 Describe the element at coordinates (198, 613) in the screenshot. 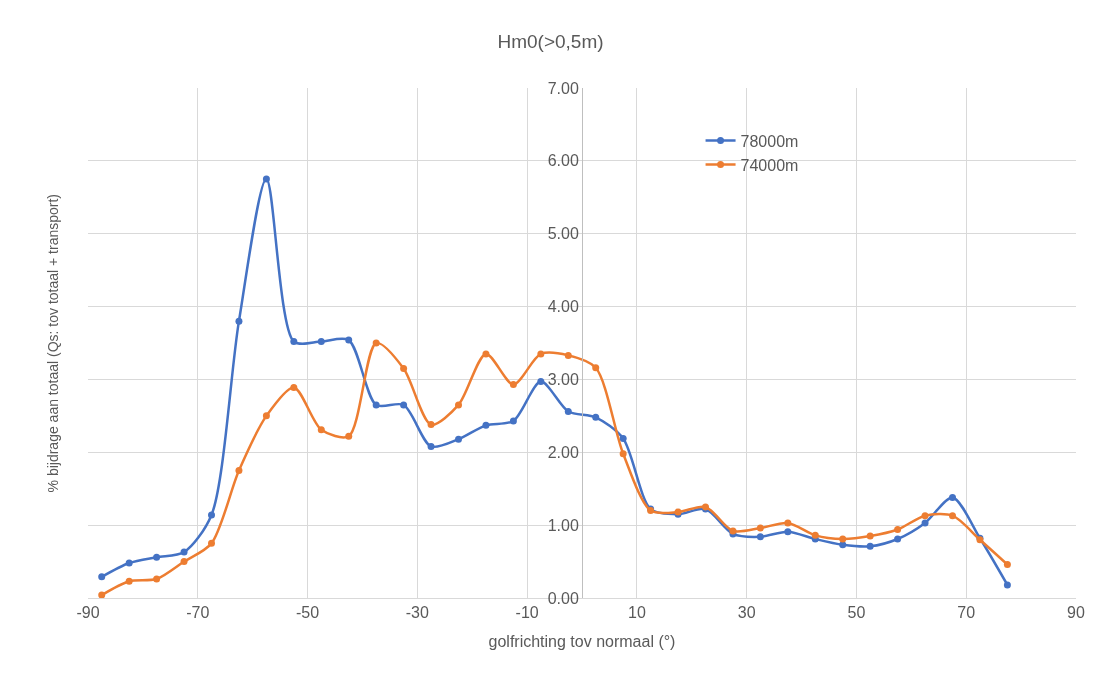

I see `x-tick-label: -70` at that location.